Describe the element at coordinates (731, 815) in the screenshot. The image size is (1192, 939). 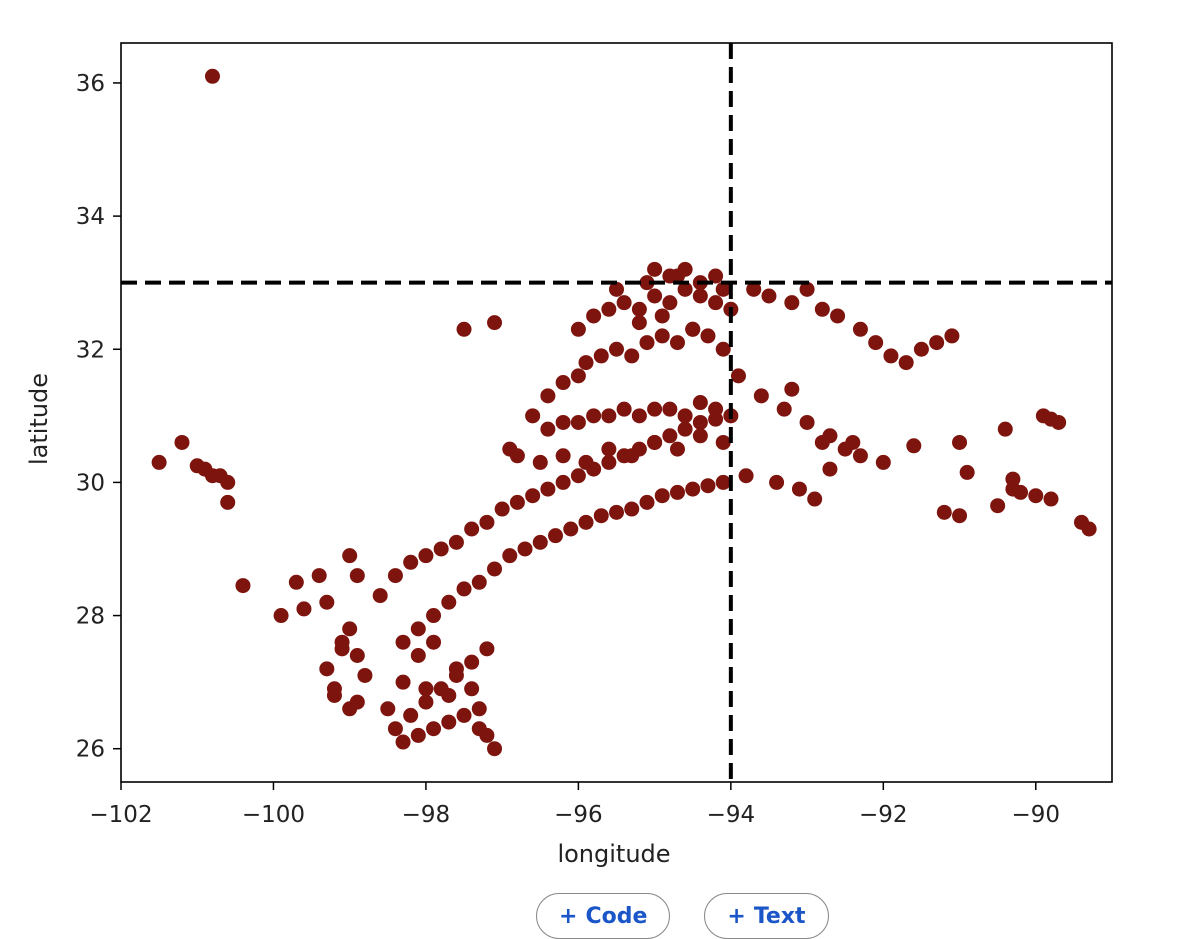
I see `x-tick-label: −94` at that location.